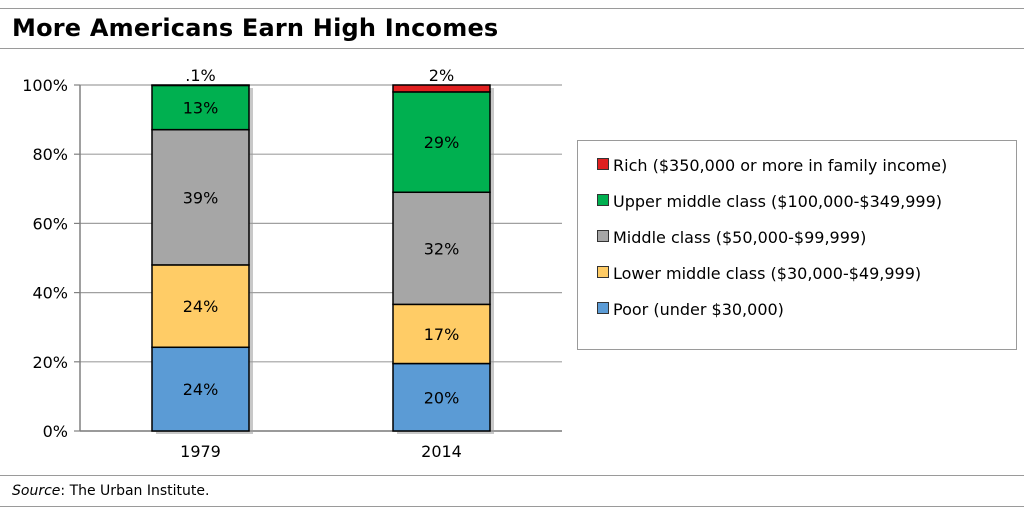 This screenshot has height=513, width=1024. I want to click on top-rule, so click(512, 8).